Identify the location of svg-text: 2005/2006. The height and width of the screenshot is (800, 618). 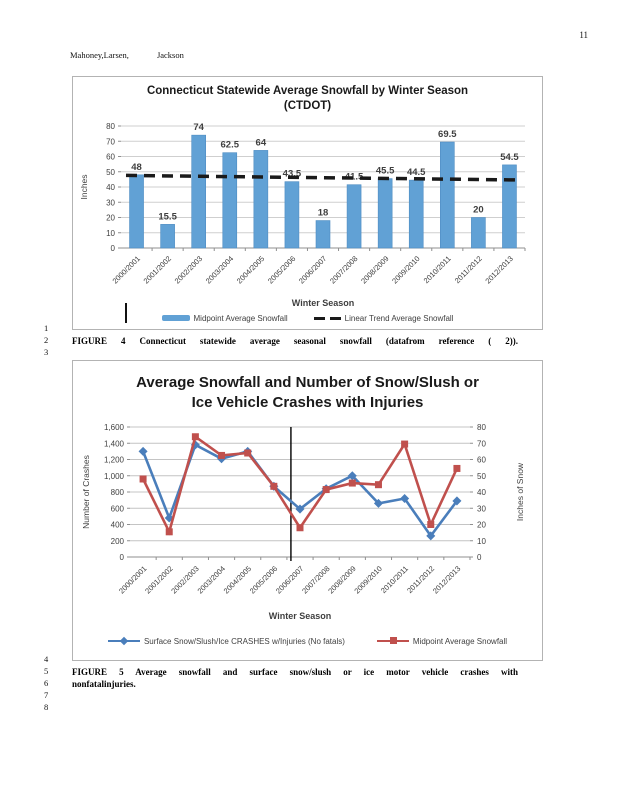
(281, 269).